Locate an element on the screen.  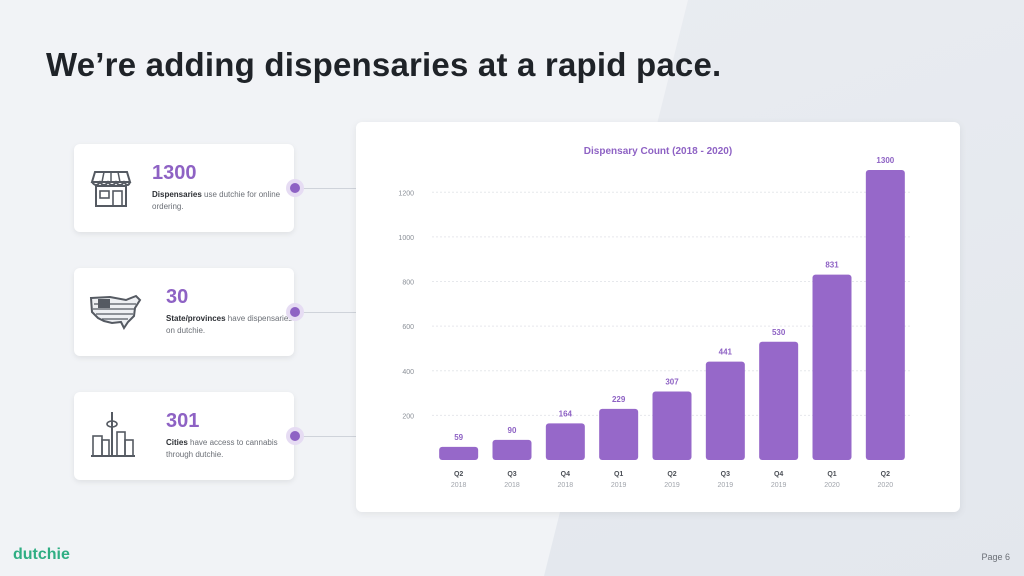
storefront-icon is located at coordinates (111, 188).